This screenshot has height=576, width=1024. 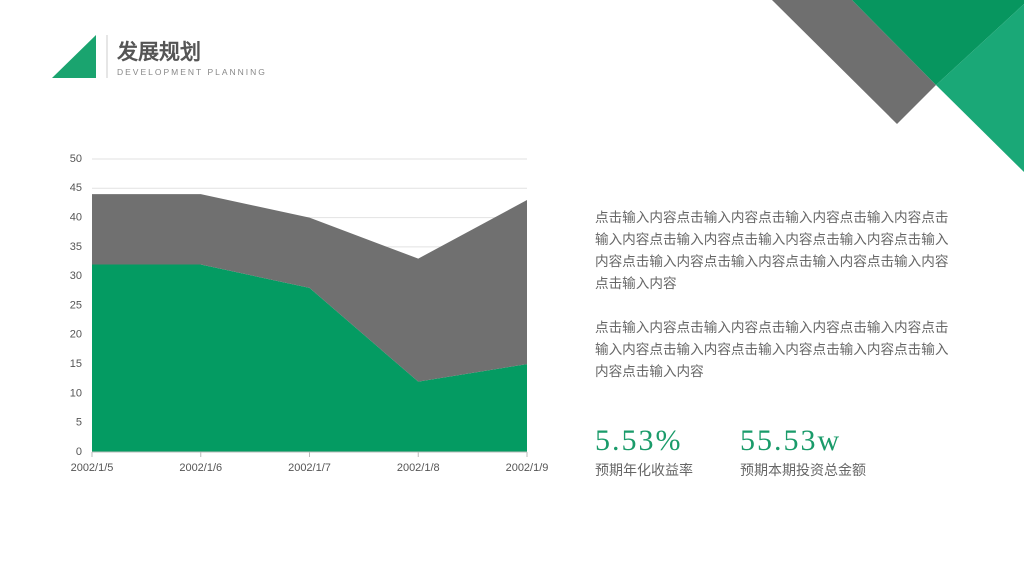 What do you see at coordinates (92, 468) in the screenshot?
I see `x-tick-label: 2002/1/5` at bounding box center [92, 468].